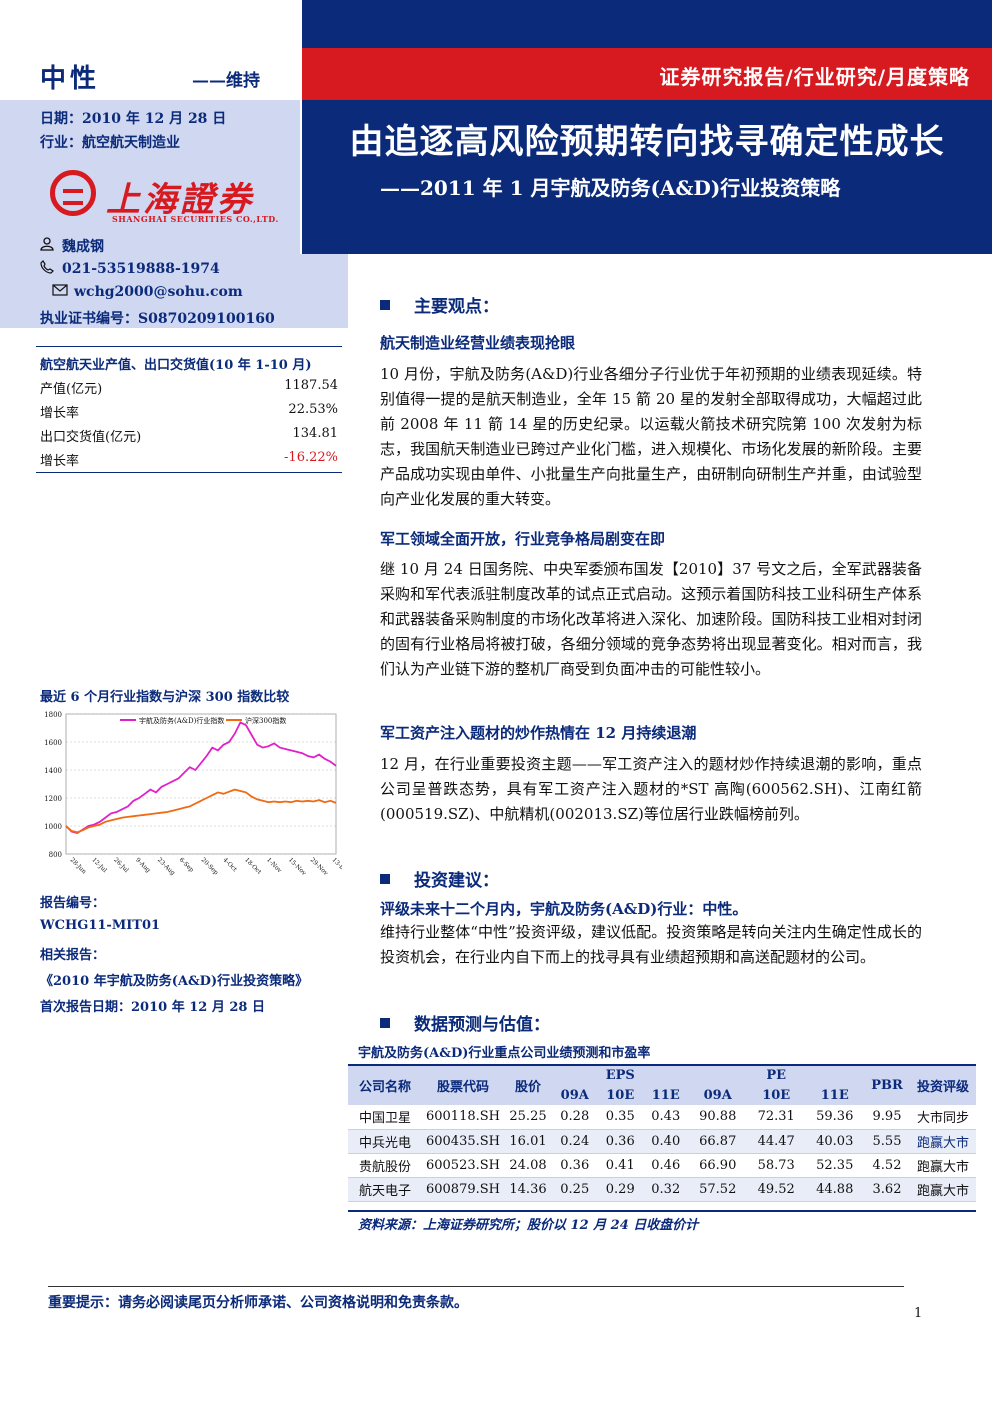 The height and width of the screenshot is (1403, 992). Describe the element at coordinates (528, 1117) in the screenshot. I see `price: 25.25` at that location.